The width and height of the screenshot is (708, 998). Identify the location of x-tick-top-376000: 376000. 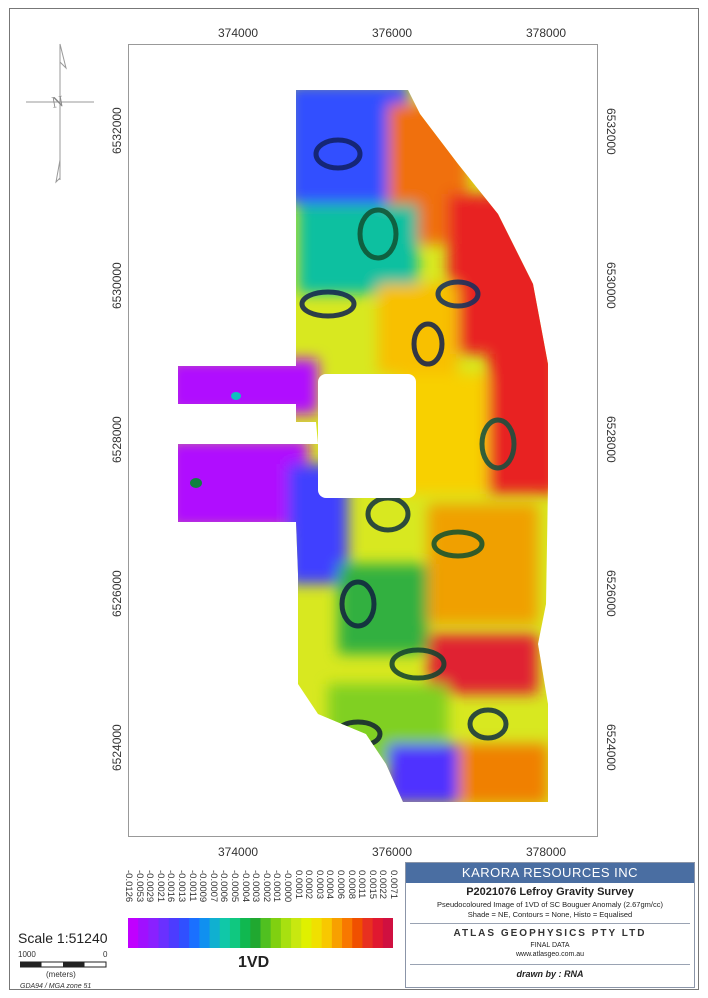
(392, 33).